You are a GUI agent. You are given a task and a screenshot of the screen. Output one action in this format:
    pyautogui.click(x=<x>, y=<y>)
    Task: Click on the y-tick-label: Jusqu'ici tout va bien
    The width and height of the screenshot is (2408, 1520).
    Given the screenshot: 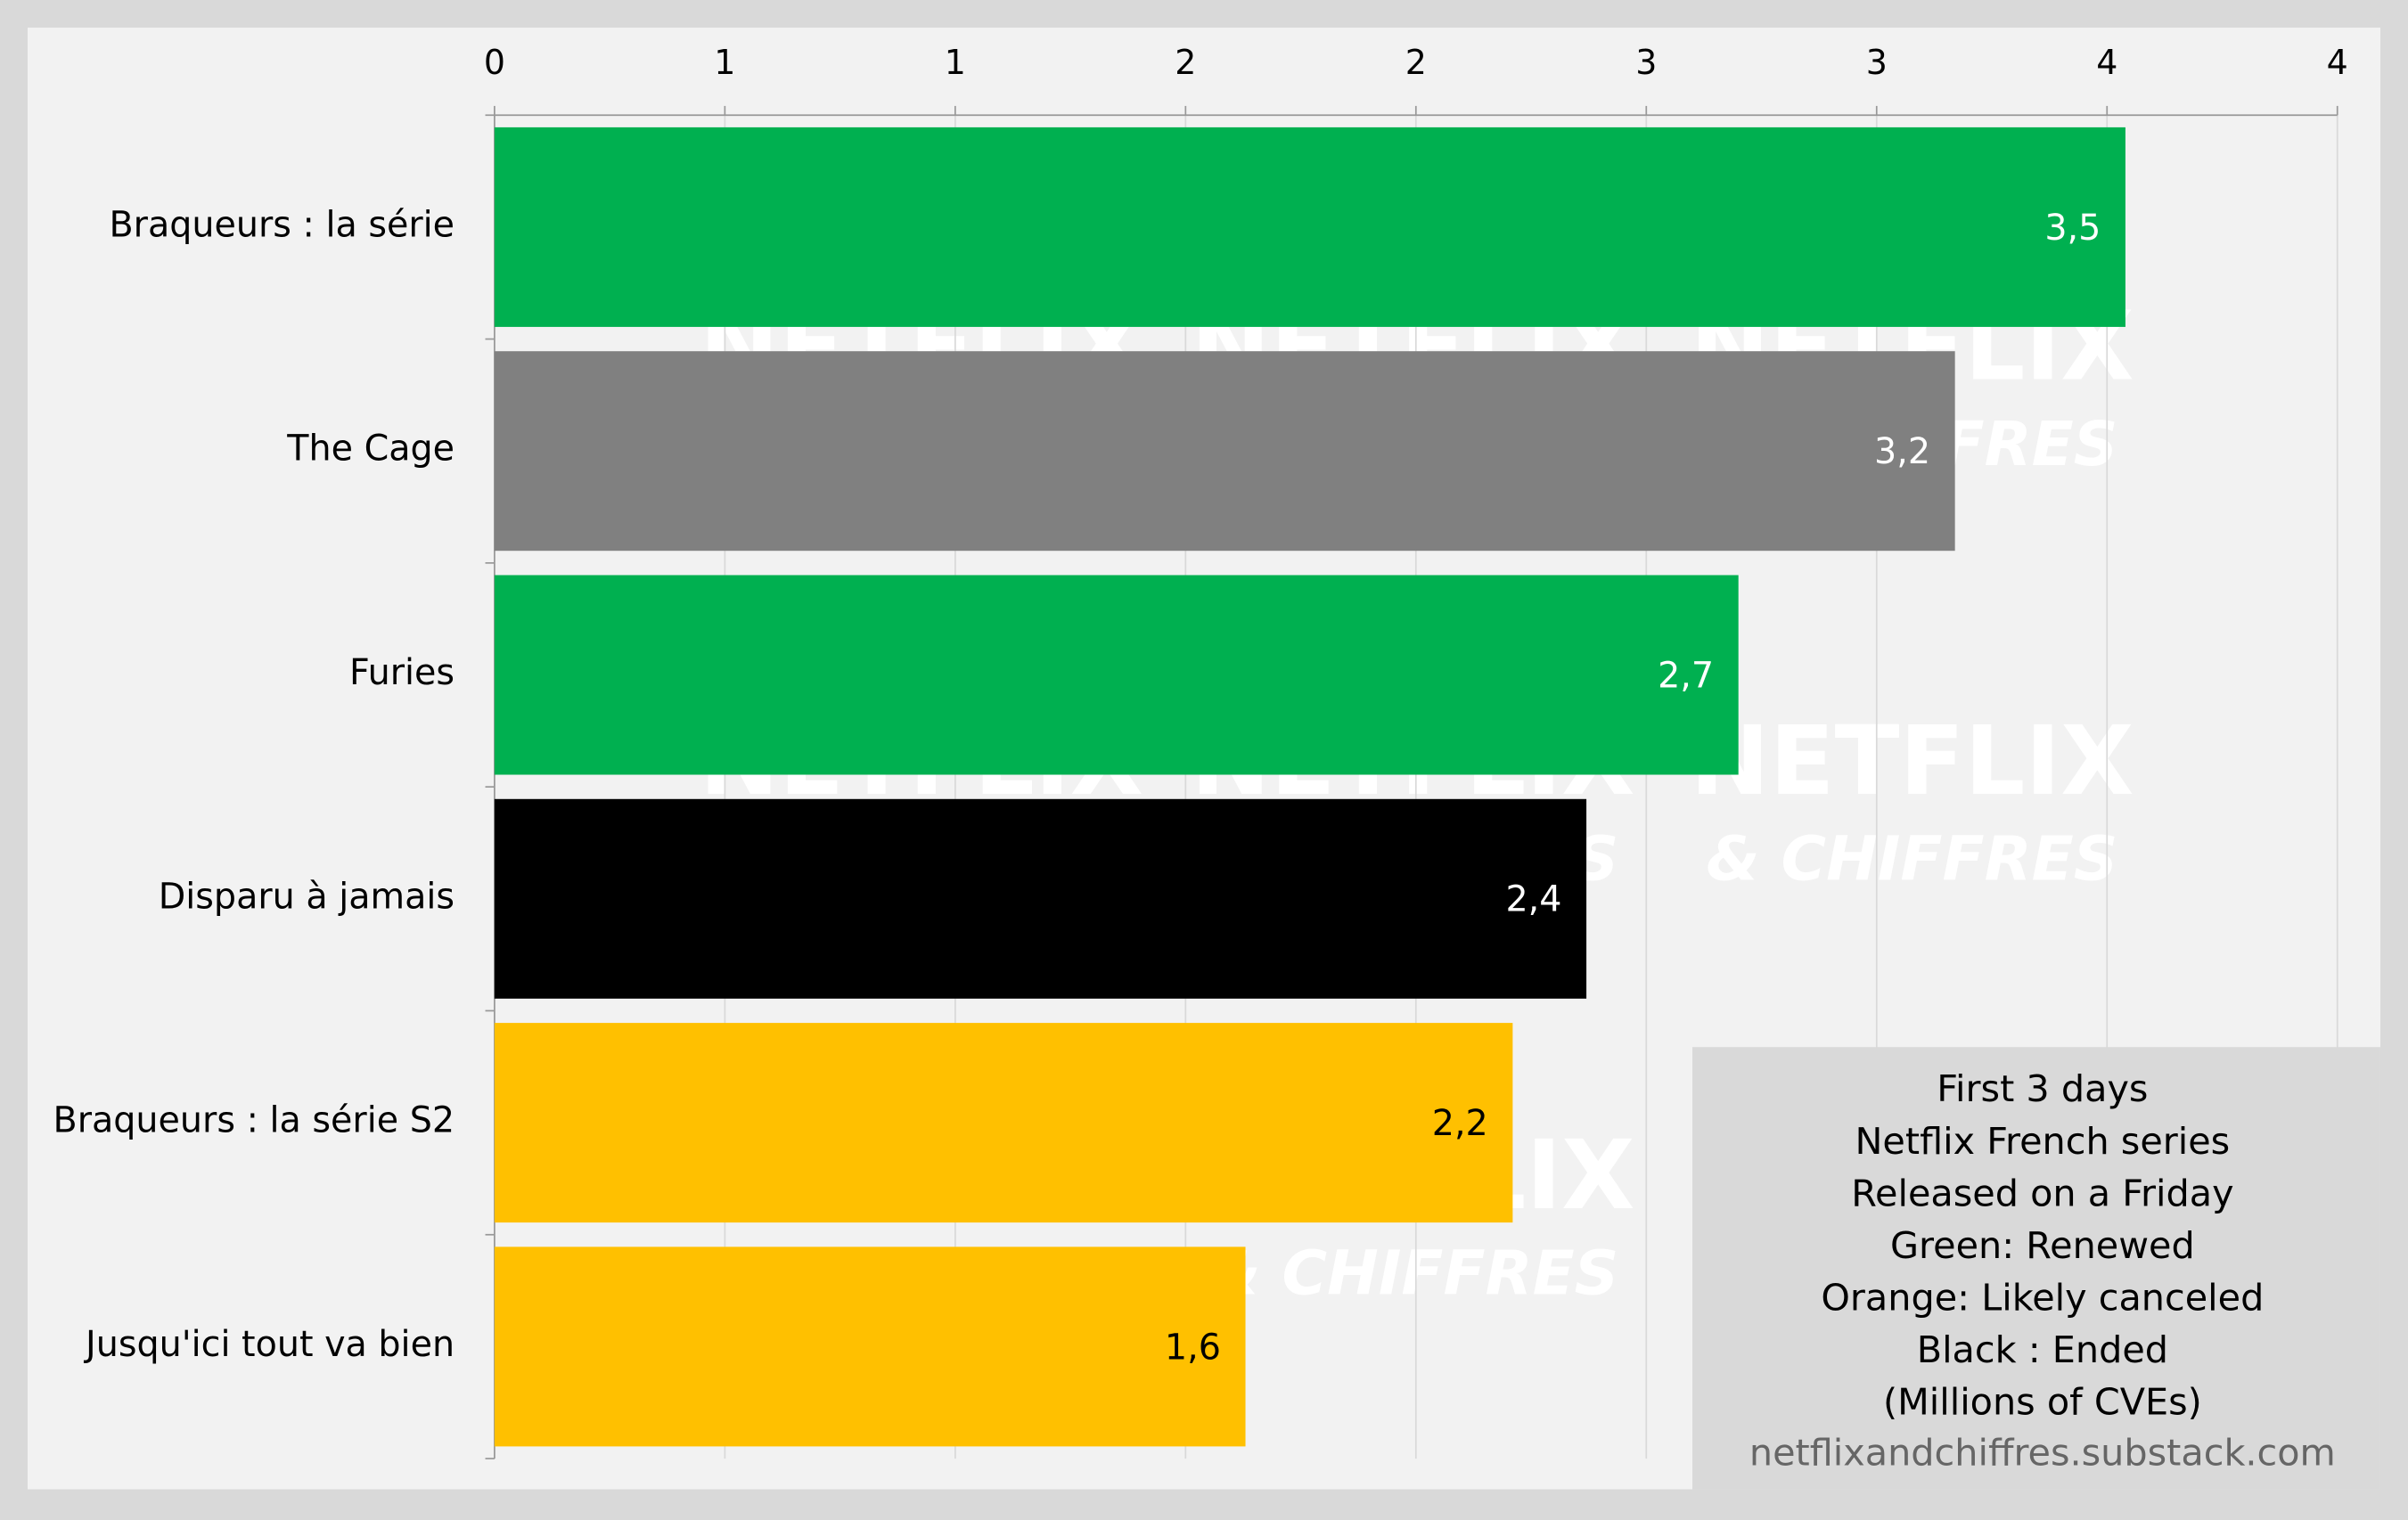 What is the action you would take?
    pyautogui.click(x=269, y=1344)
    